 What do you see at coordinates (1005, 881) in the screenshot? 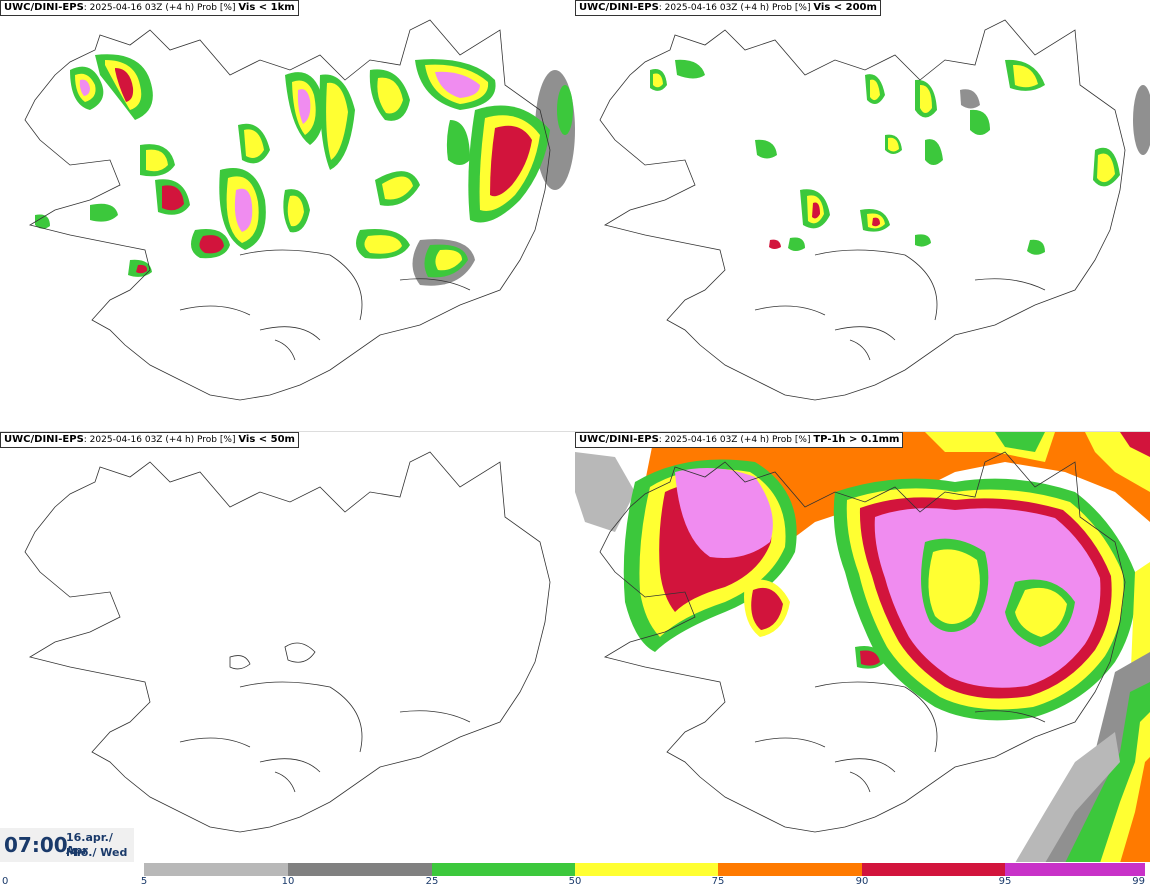
I see `colorbar-tick-label: 95` at bounding box center [1005, 881].